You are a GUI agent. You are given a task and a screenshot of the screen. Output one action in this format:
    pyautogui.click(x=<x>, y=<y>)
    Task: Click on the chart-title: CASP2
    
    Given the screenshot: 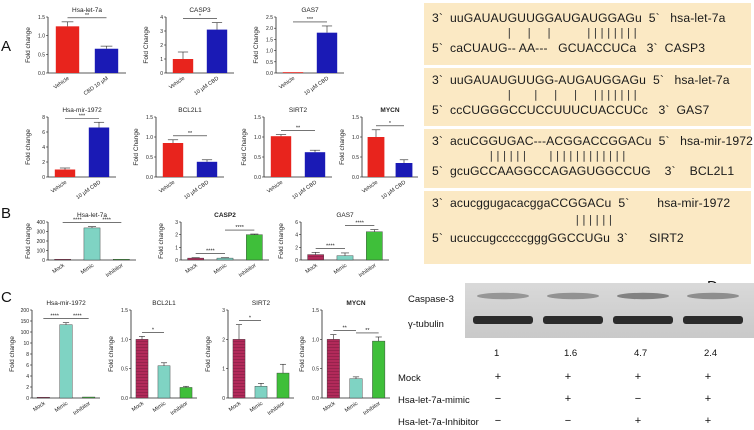 What is the action you would take?
    pyautogui.click(x=225, y=215)
    